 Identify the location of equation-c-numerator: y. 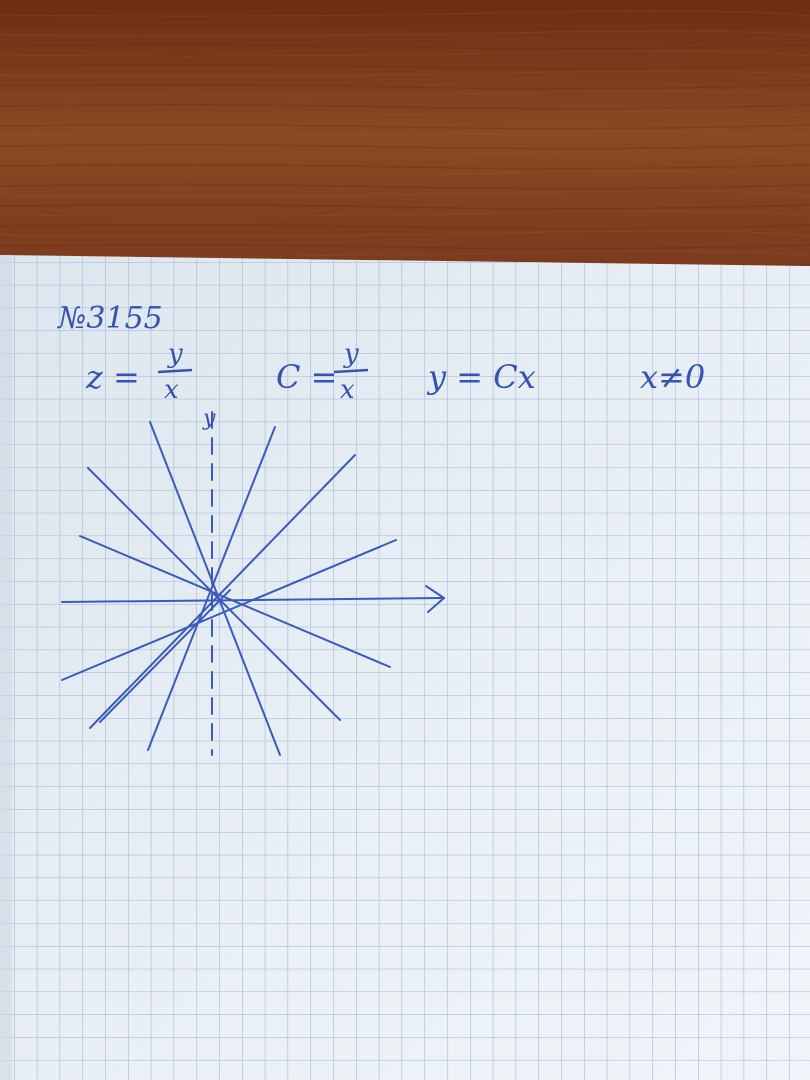
(351, 354).